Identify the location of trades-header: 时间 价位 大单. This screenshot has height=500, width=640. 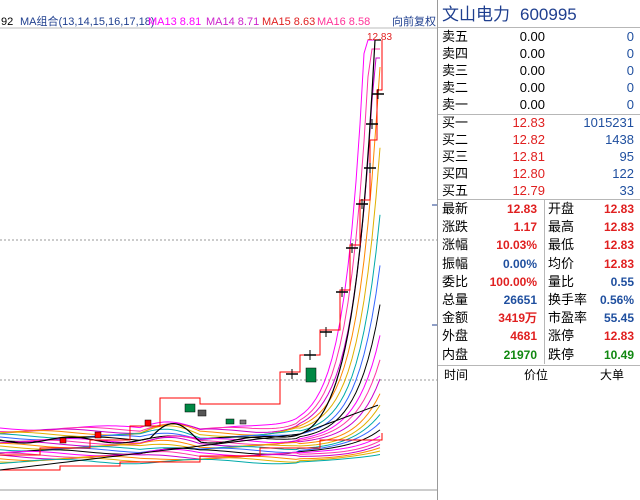
(539, 375).